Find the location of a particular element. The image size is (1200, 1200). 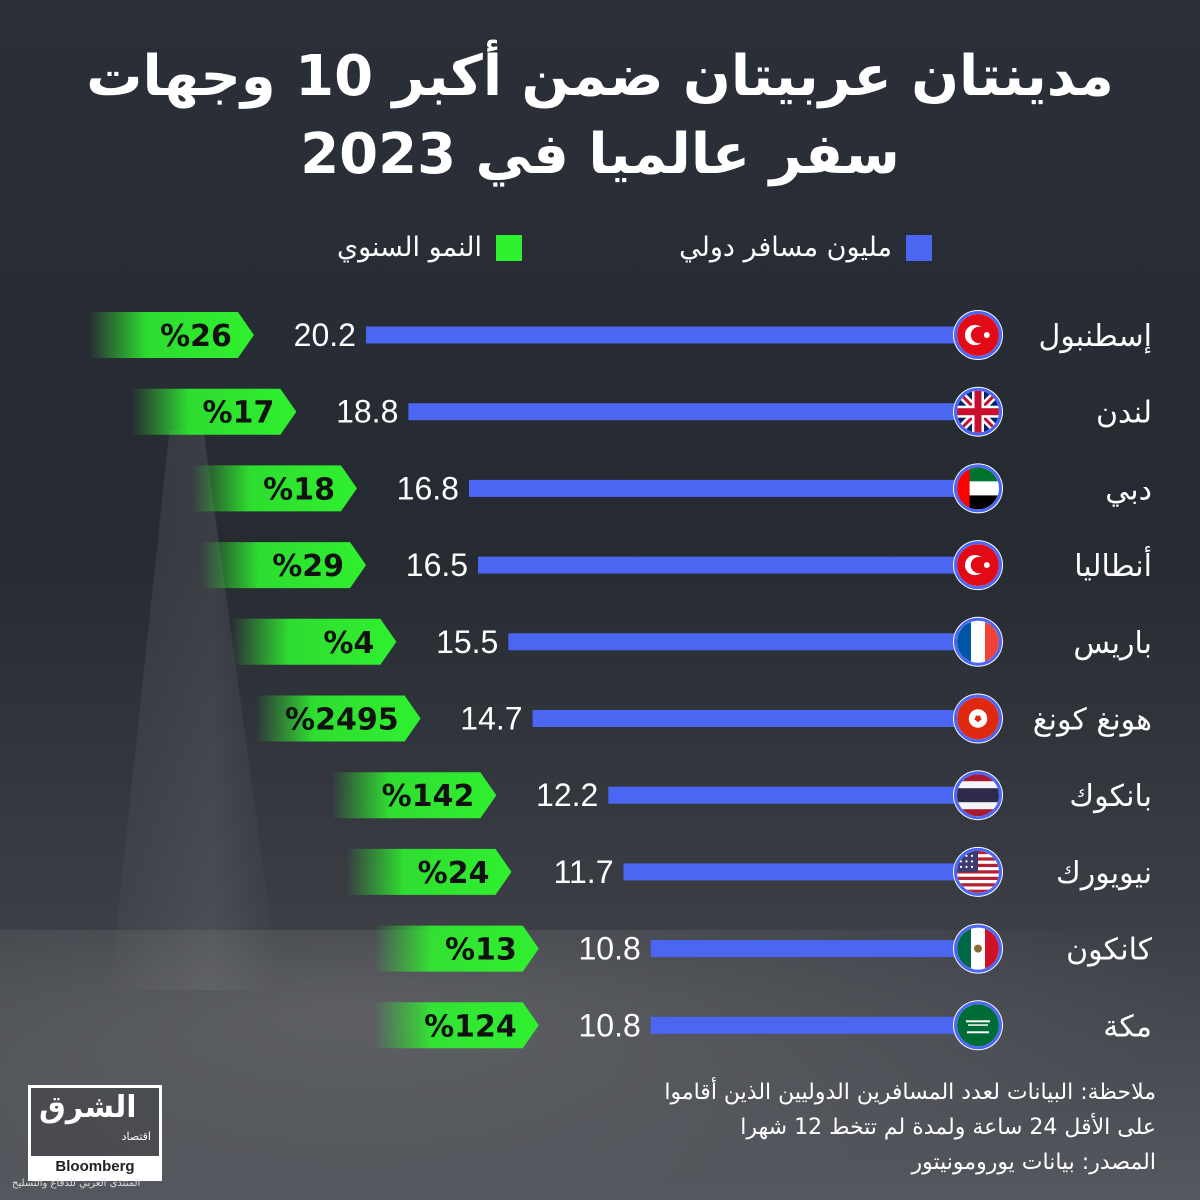

growth-label: %18 is located at coordinates (299, 489).